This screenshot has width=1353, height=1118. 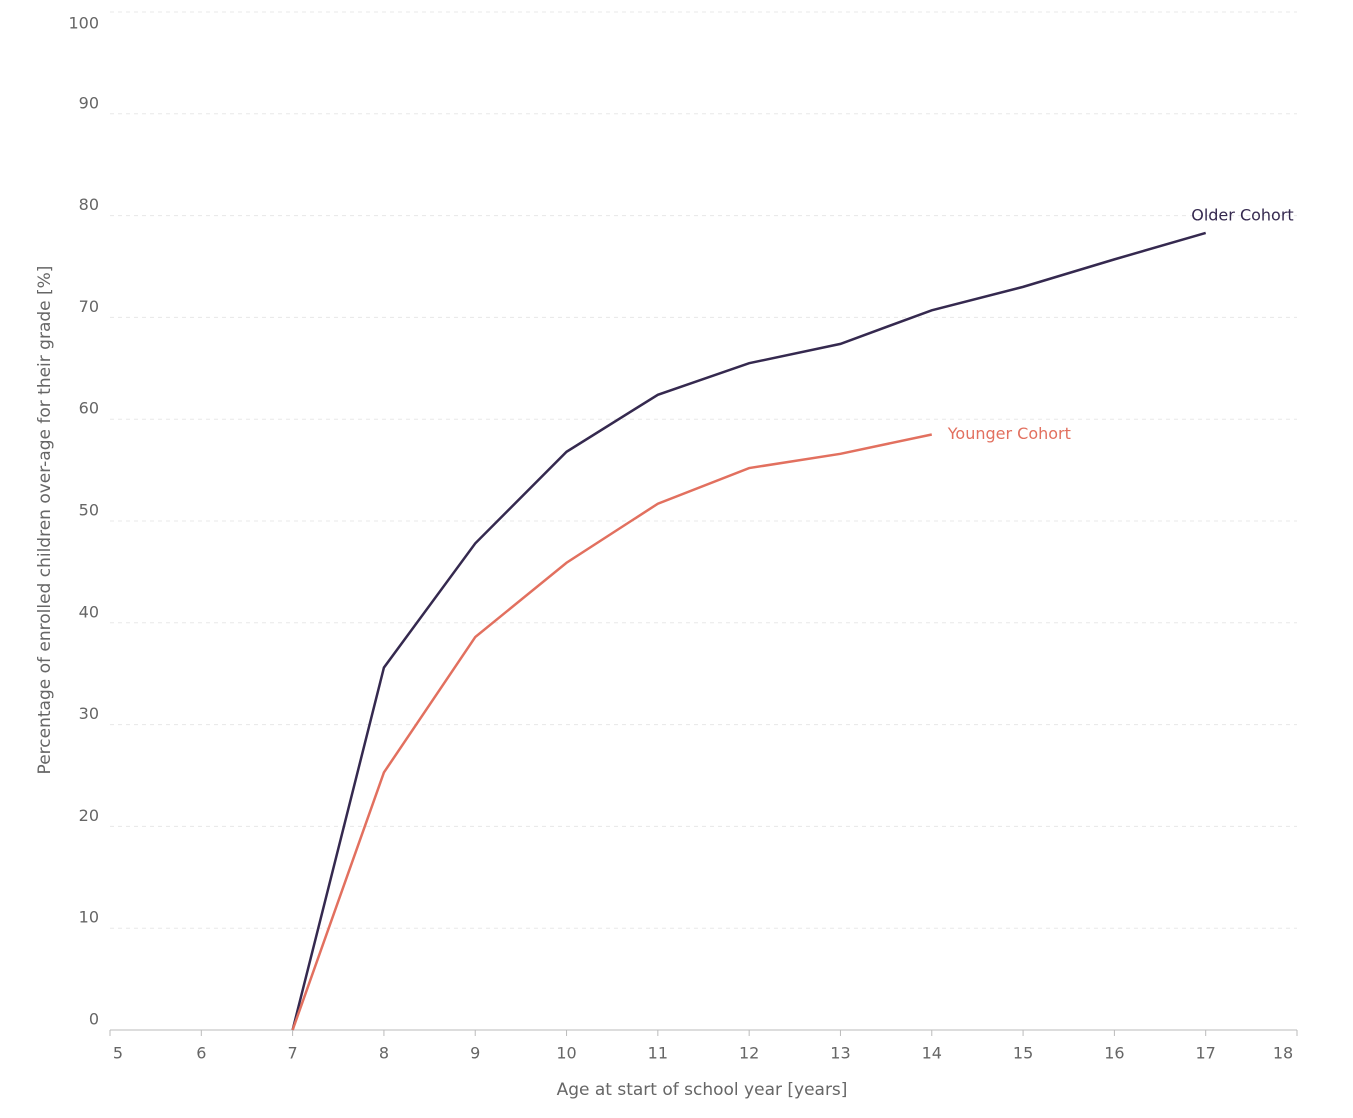 What do you see at coordinates (1009, 433) in the screenshot?
I see `series-label: Younger Cohort` at bounding box center [1009, 433].